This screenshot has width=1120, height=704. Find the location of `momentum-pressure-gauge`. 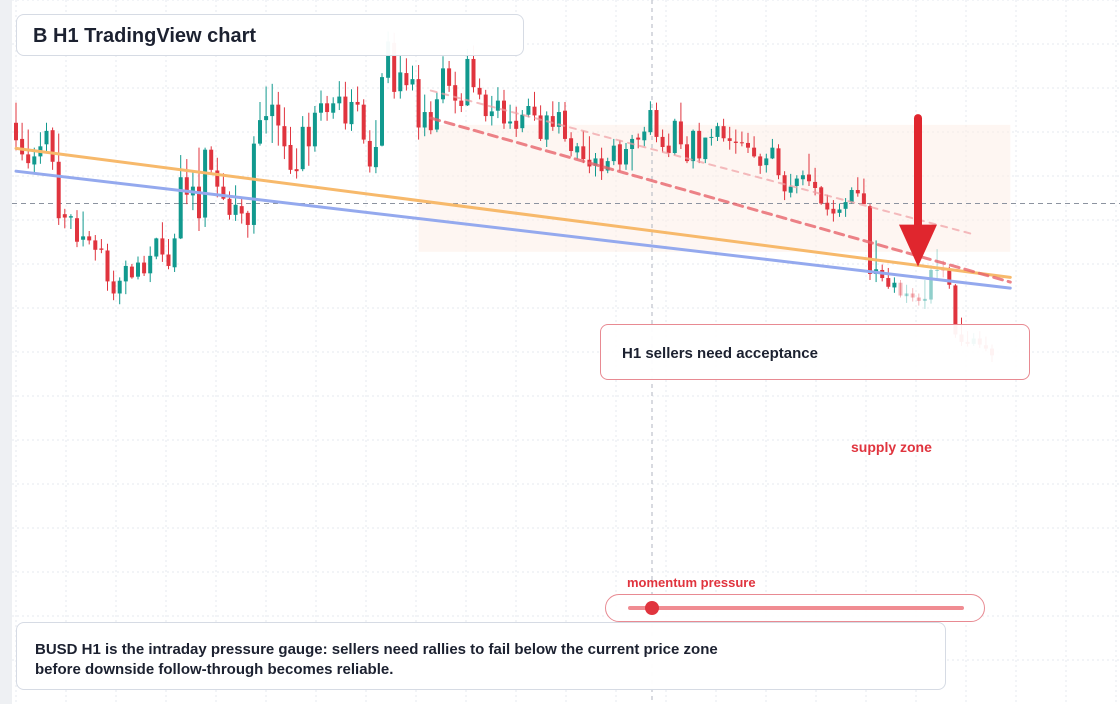

momentum-pressure-gauge is located at coordinates (795, 608).